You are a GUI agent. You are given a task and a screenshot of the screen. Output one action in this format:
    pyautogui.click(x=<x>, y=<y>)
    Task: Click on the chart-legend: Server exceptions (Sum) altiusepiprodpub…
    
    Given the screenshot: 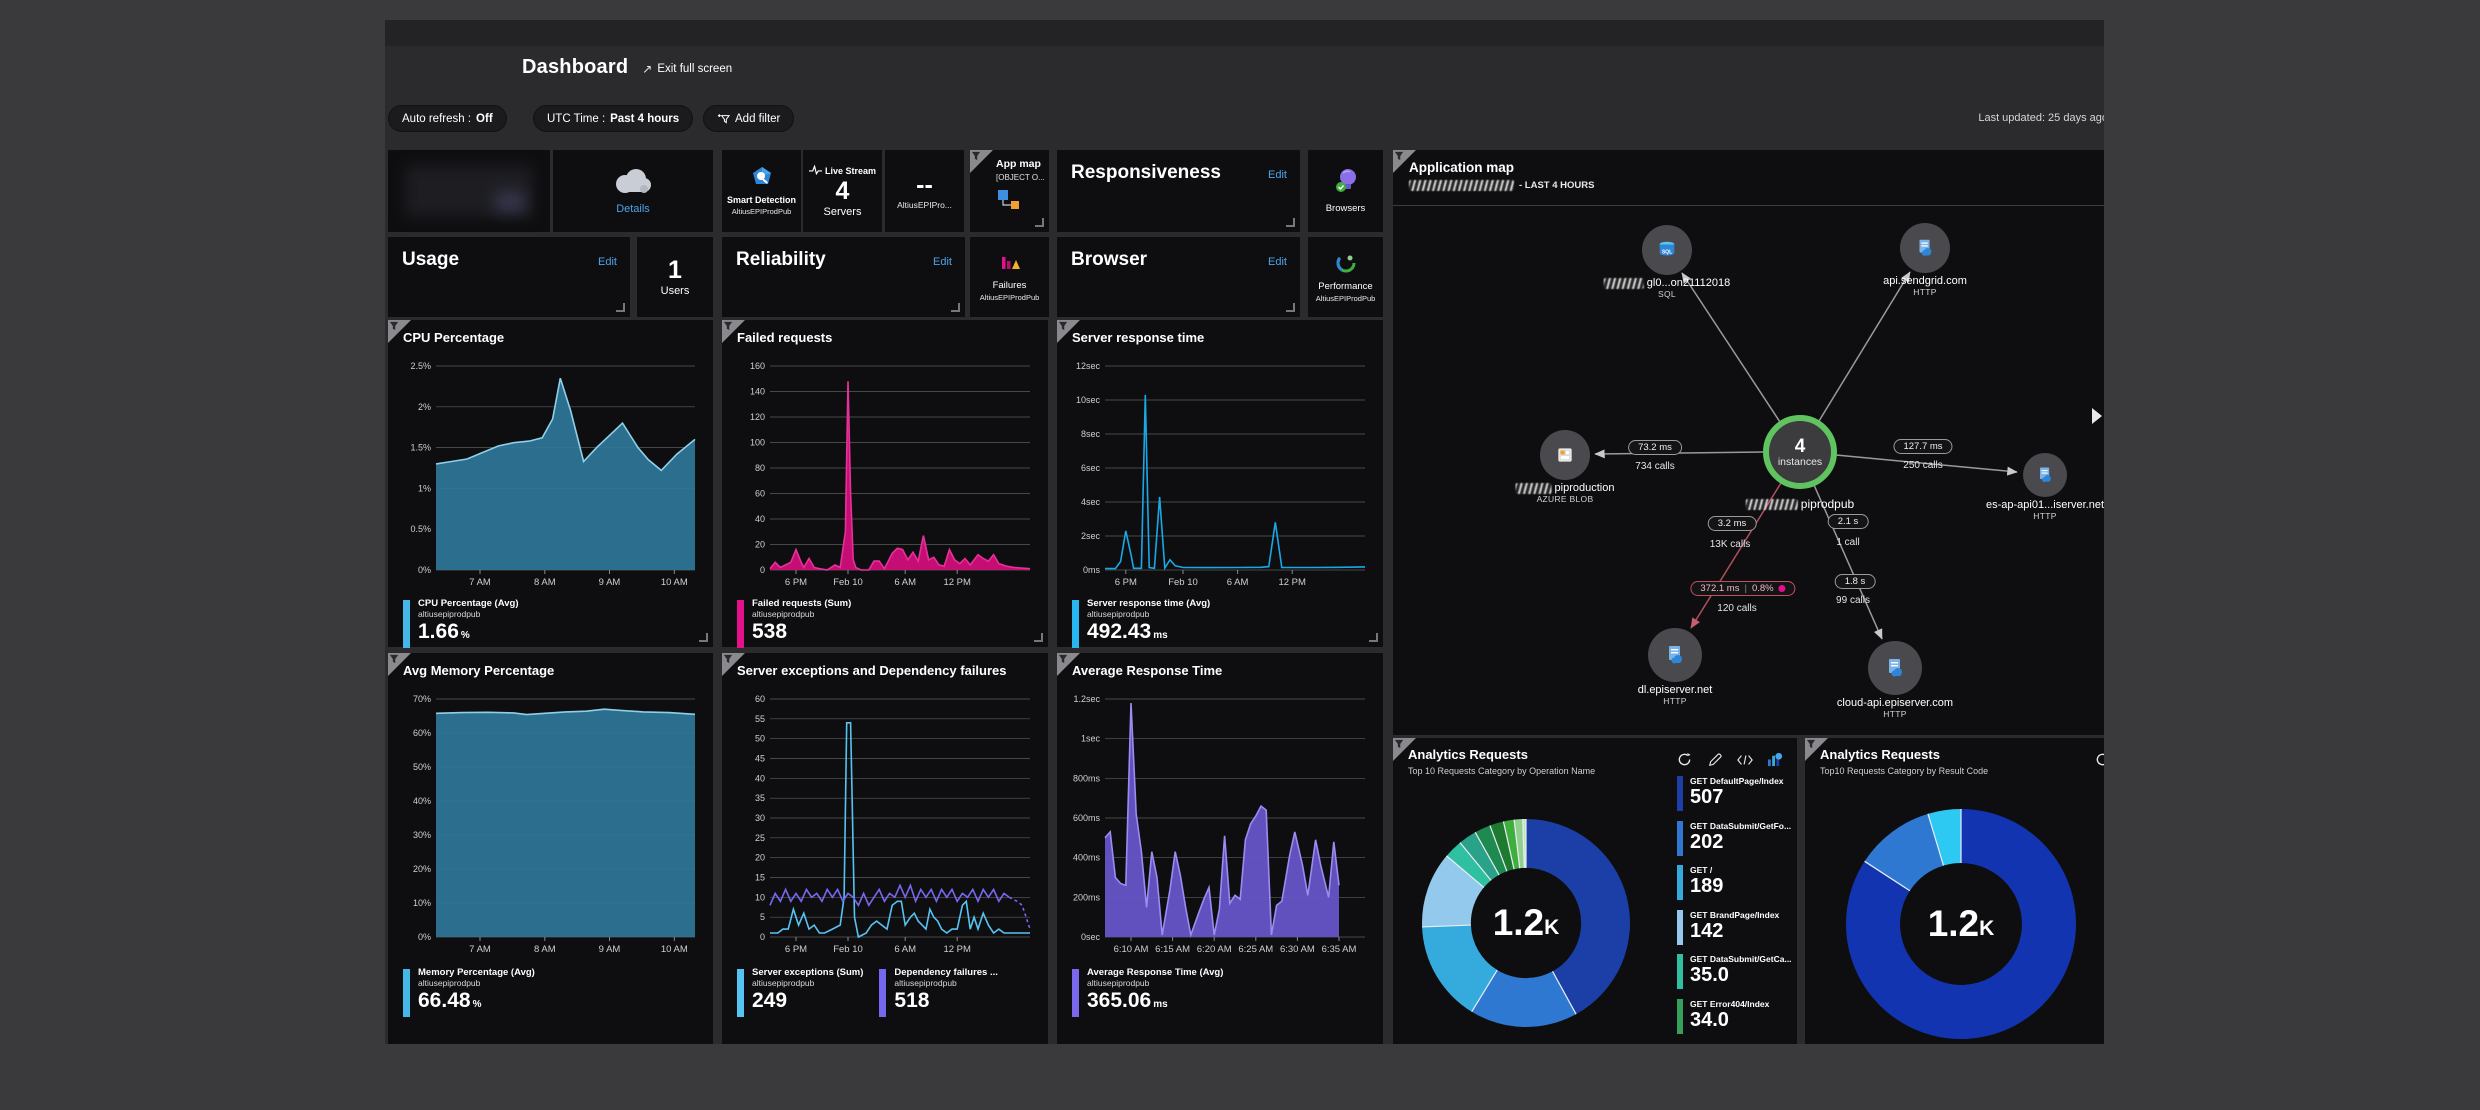 What is the action you would take?
    pyautogui.click(x=867, y=992)
    